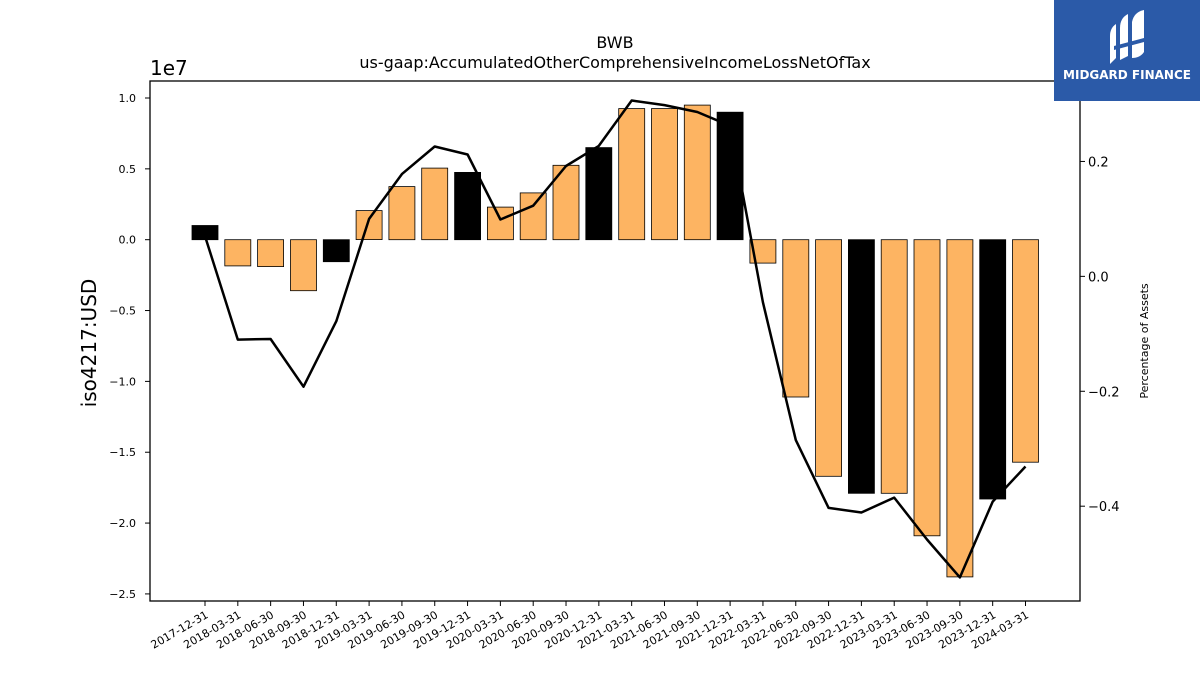  What do you see at coordinates (128, 240) in the screenshot?
I see `y-tick-label: 0.0` at bounding box center [128, 240].